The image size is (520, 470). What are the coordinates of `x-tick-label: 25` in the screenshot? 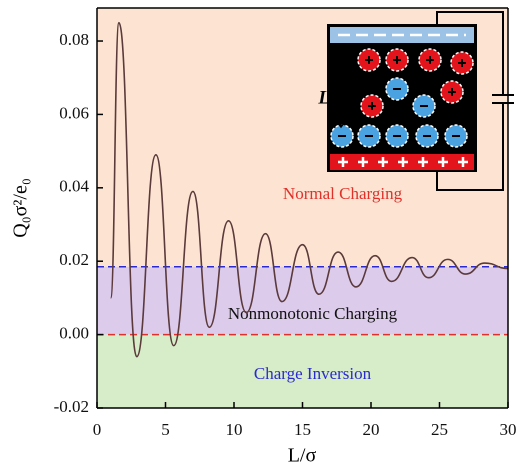 It's located at (439, 429).